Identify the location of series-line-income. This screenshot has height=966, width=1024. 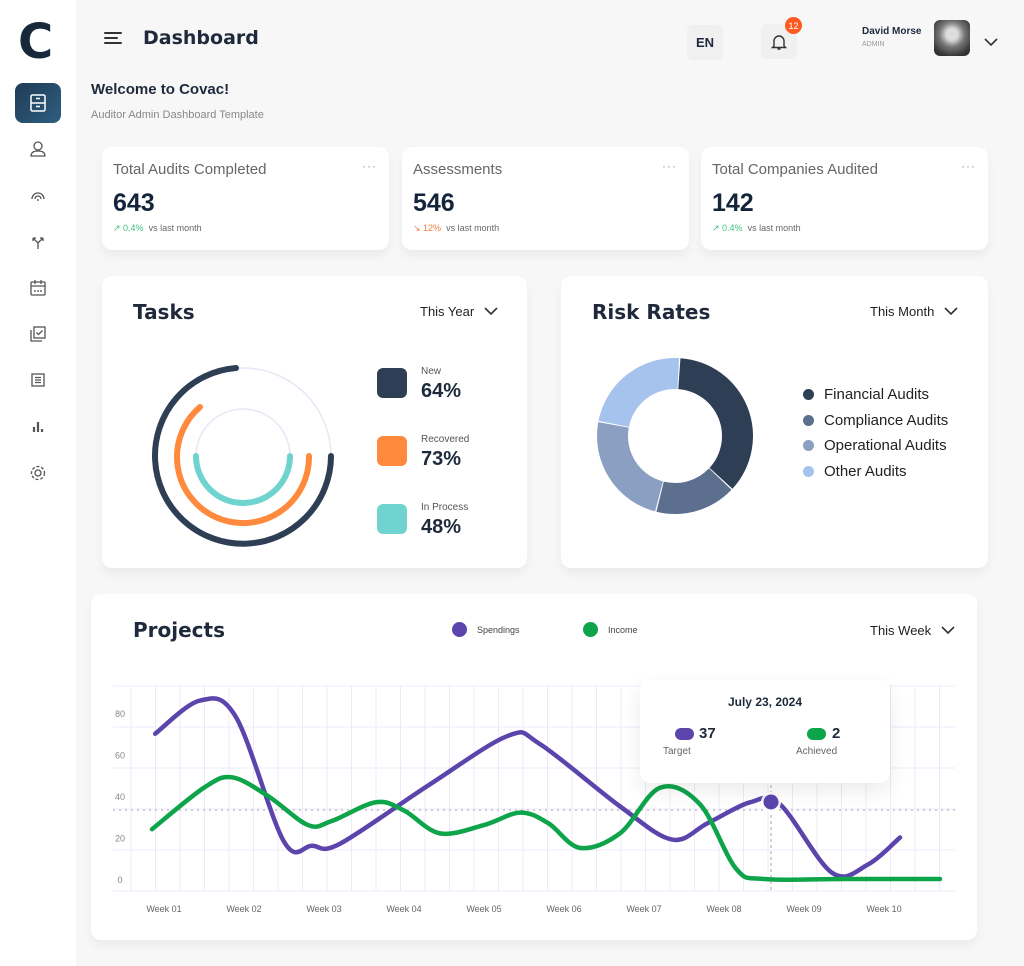
(546, 828).